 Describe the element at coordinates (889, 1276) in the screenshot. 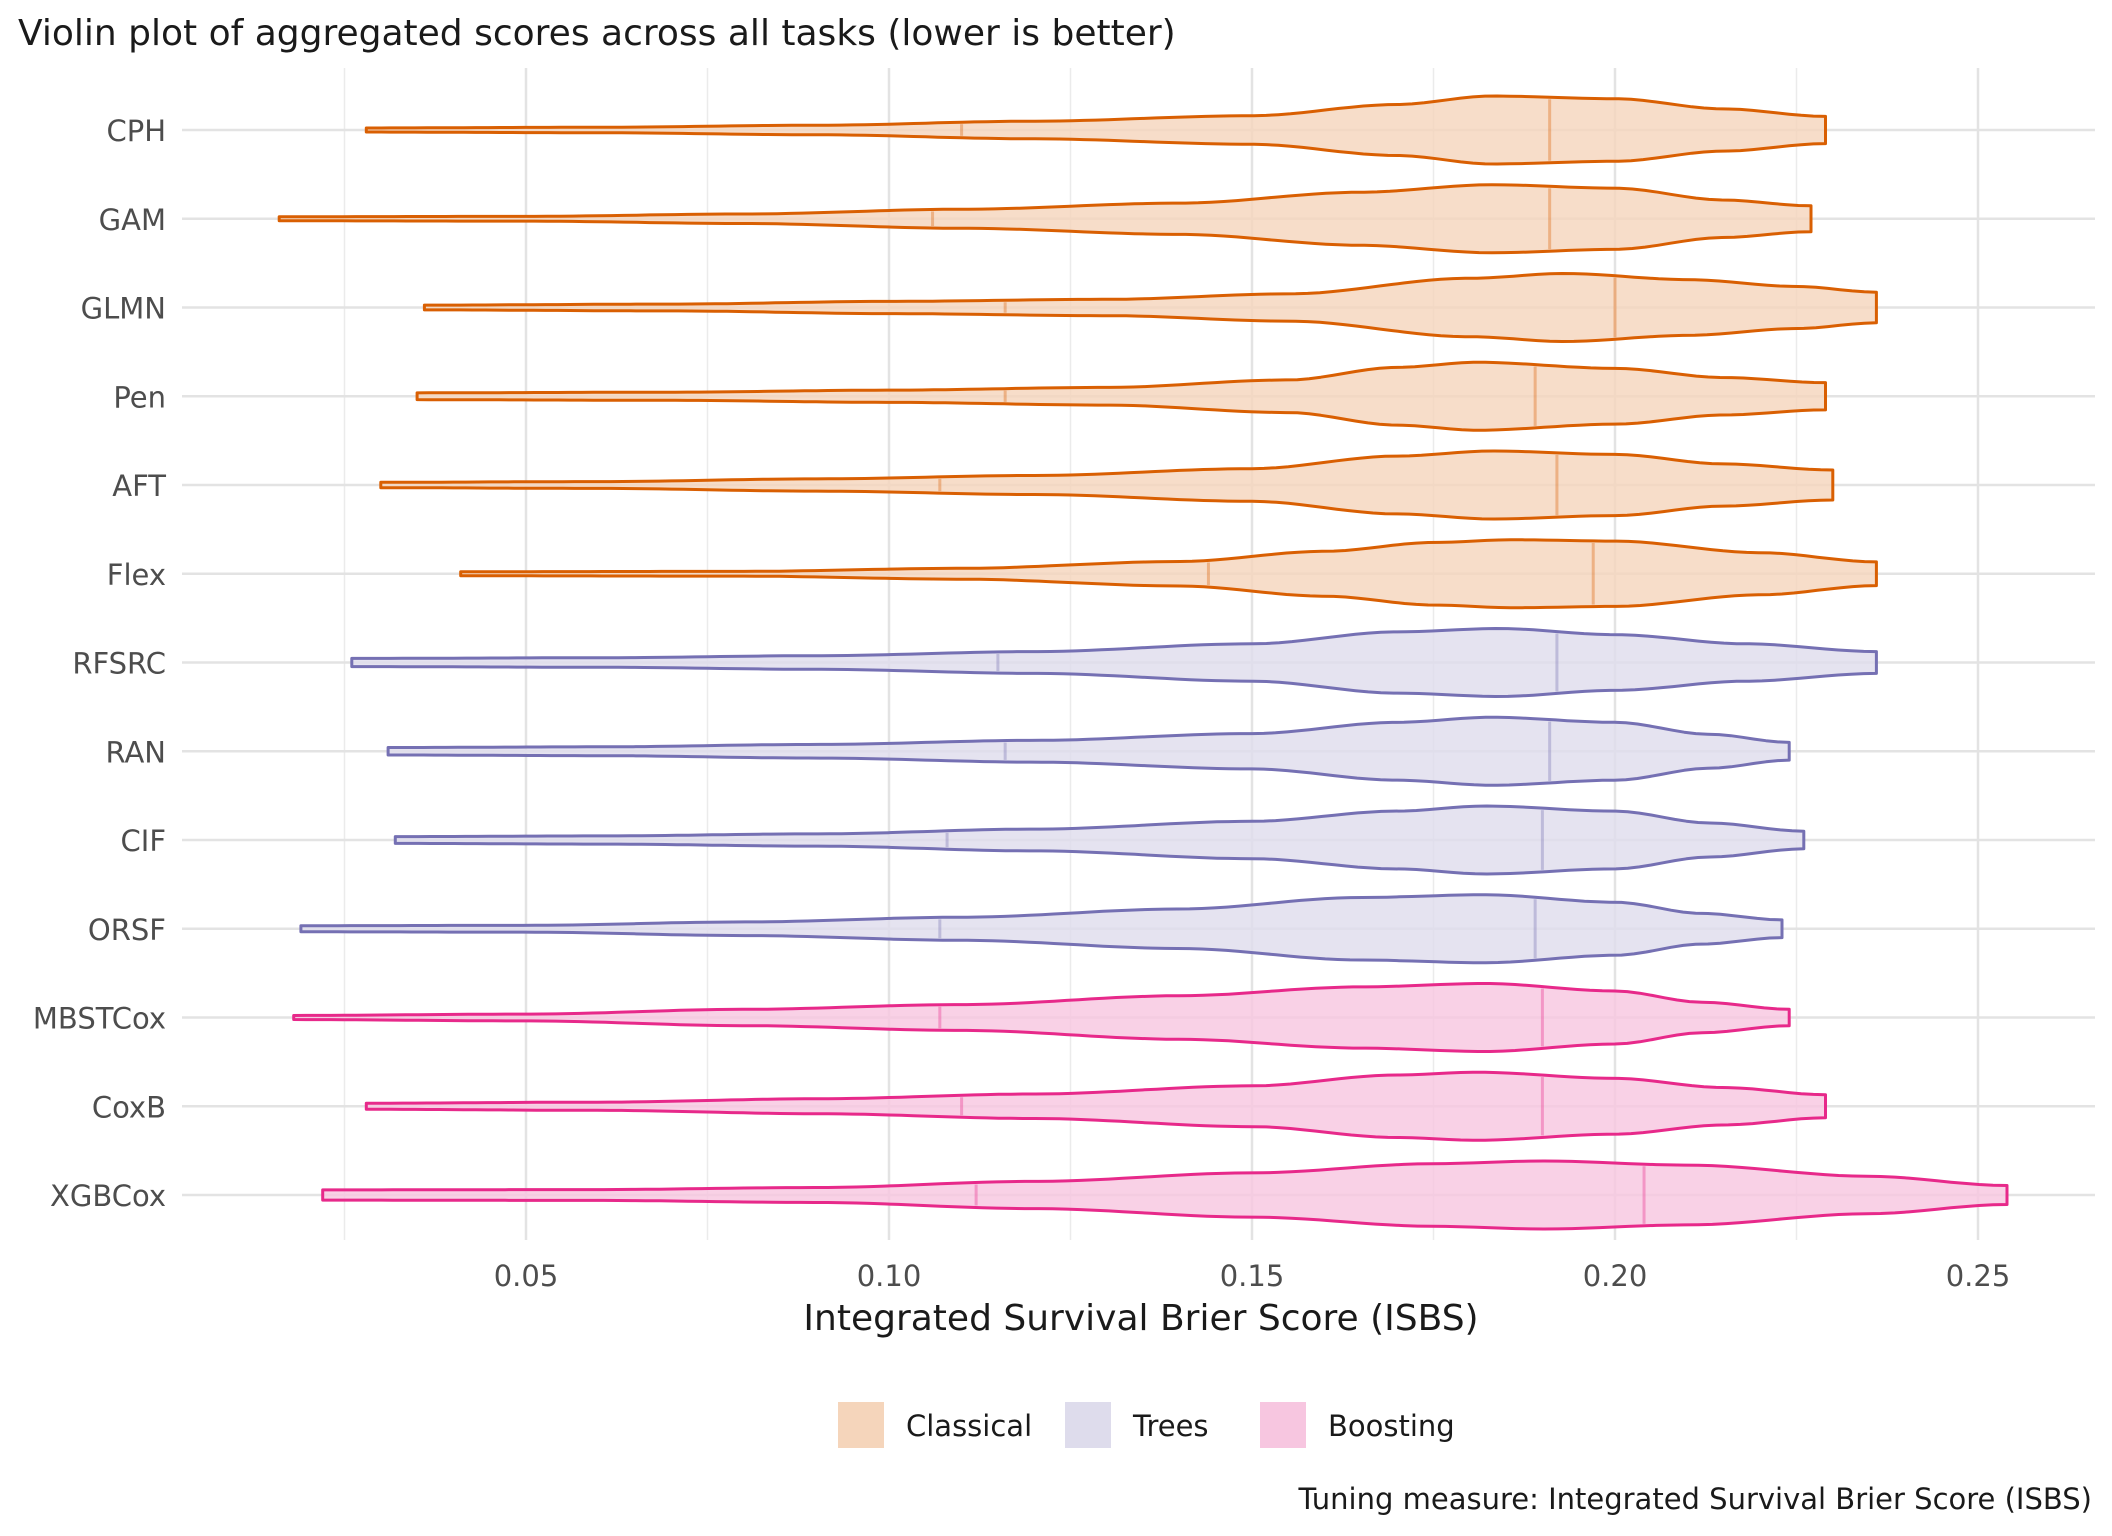

I see `x-tick-label: 0.10` at that location.